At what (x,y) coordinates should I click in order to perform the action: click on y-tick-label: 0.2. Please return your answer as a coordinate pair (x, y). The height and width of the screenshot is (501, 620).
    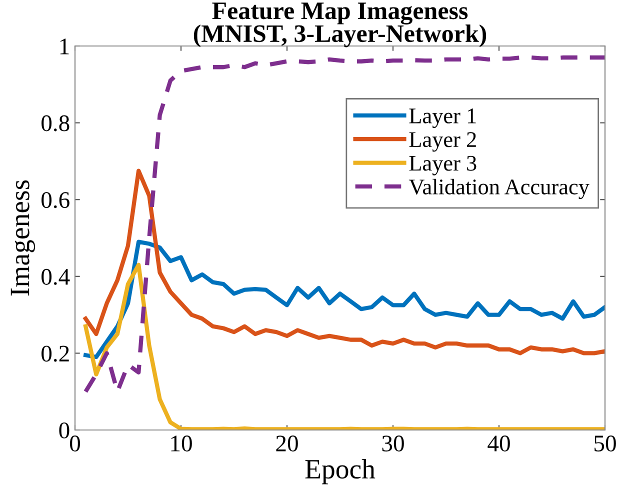
    Looking at the image, I should click on (55, 354).